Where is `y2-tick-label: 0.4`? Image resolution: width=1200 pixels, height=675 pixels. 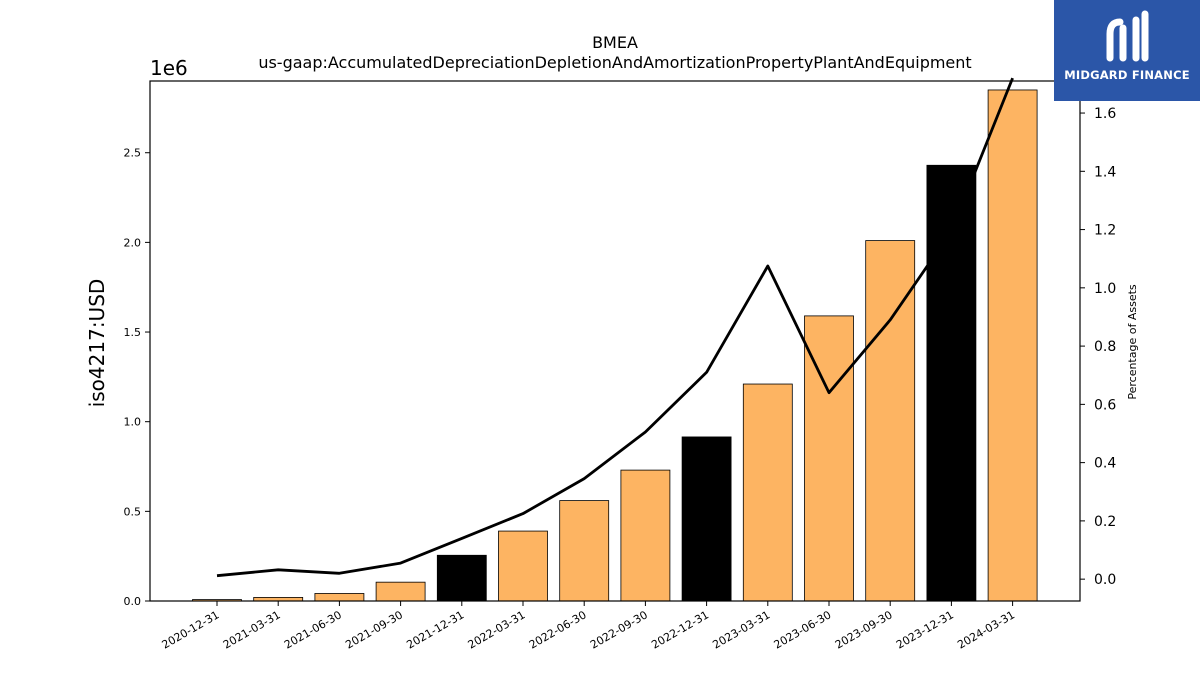 y2-tick-label: 0.4 is located at coordinates (1105, 464).